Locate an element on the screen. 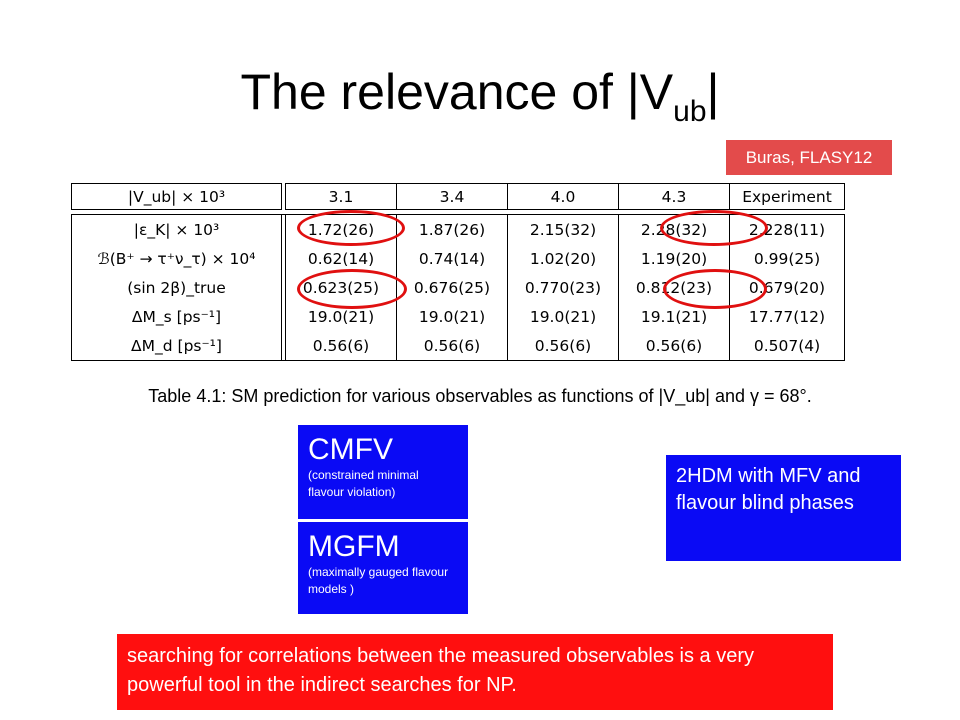  table-cell: 0.62(14) is located at coordinates (341, 258).